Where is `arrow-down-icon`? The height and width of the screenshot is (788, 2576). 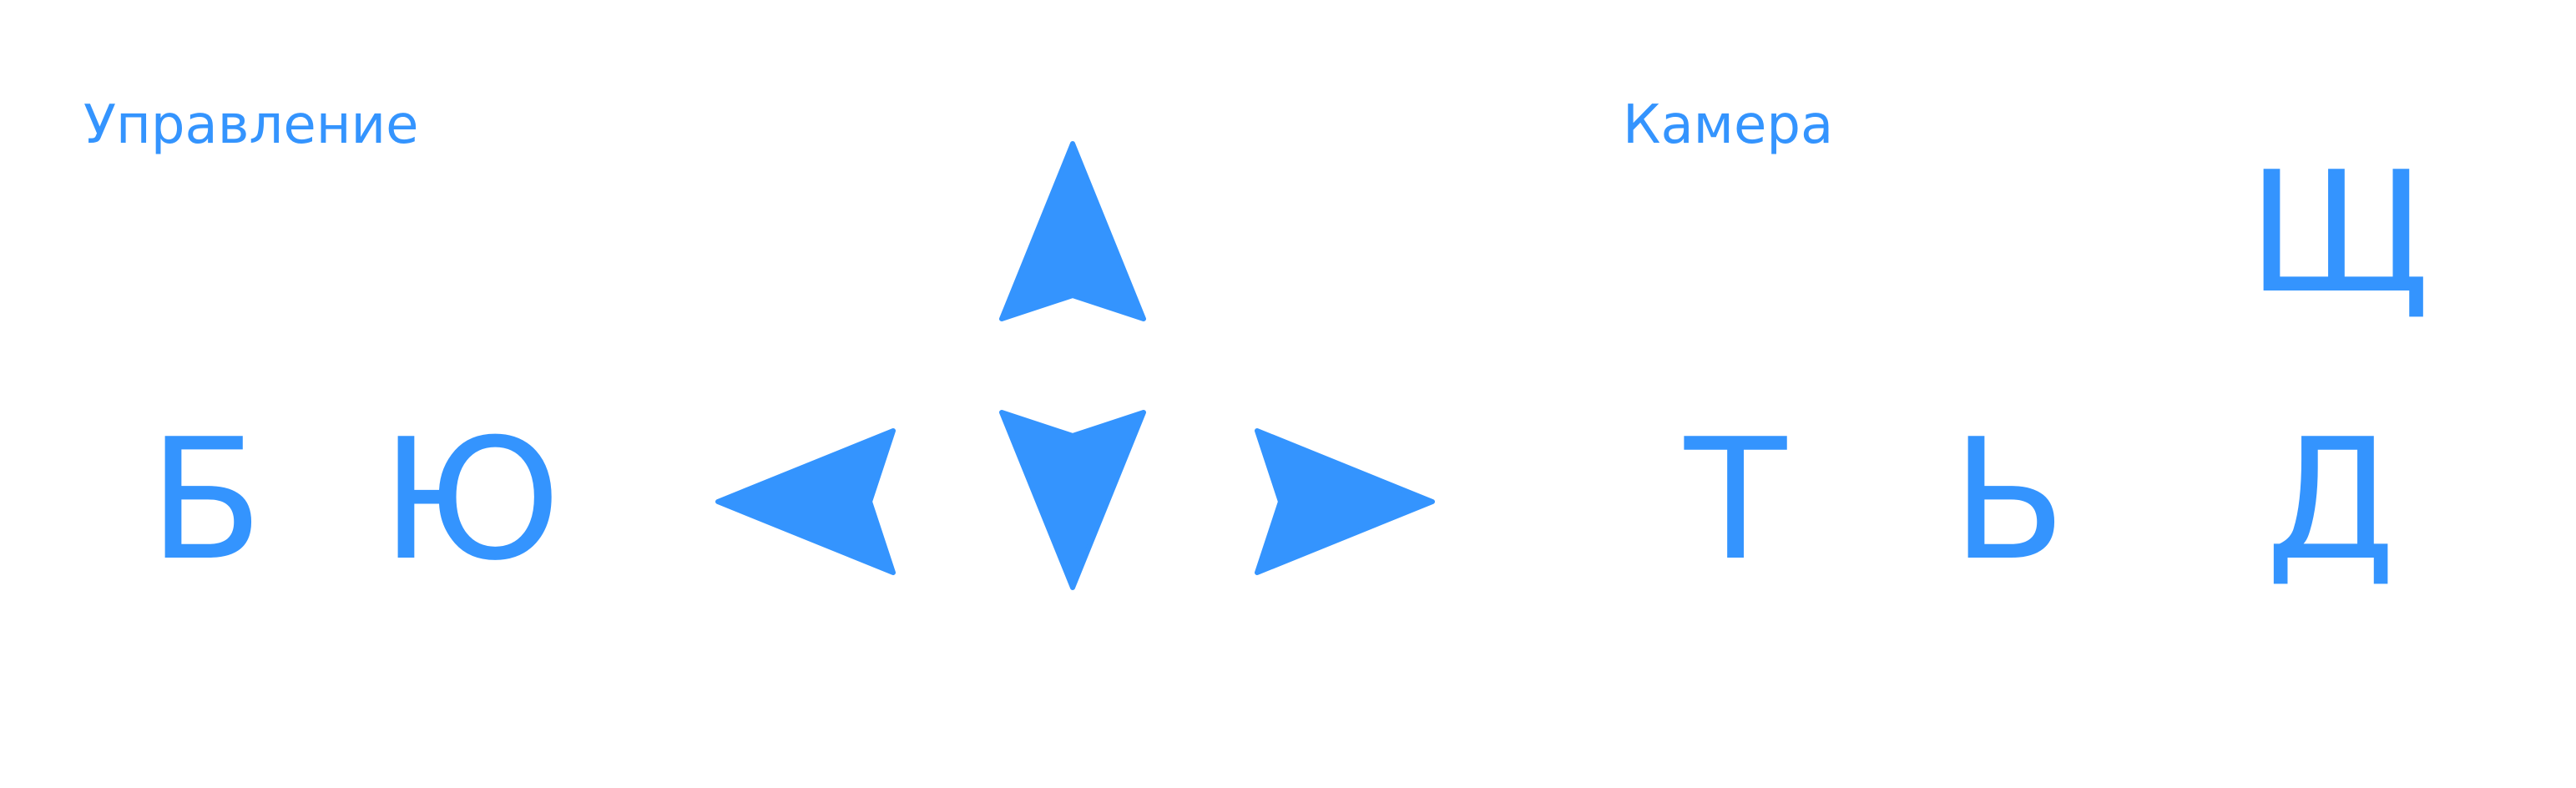
arrow-down-icon is located at coordinates (1072, 500).